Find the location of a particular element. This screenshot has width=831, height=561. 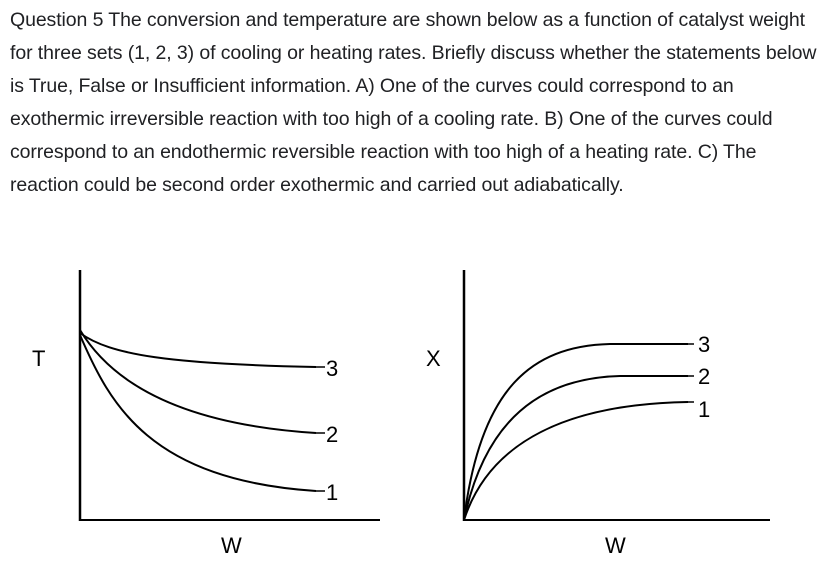

t-graph-x-label: W is located at coordinates (231, 545).